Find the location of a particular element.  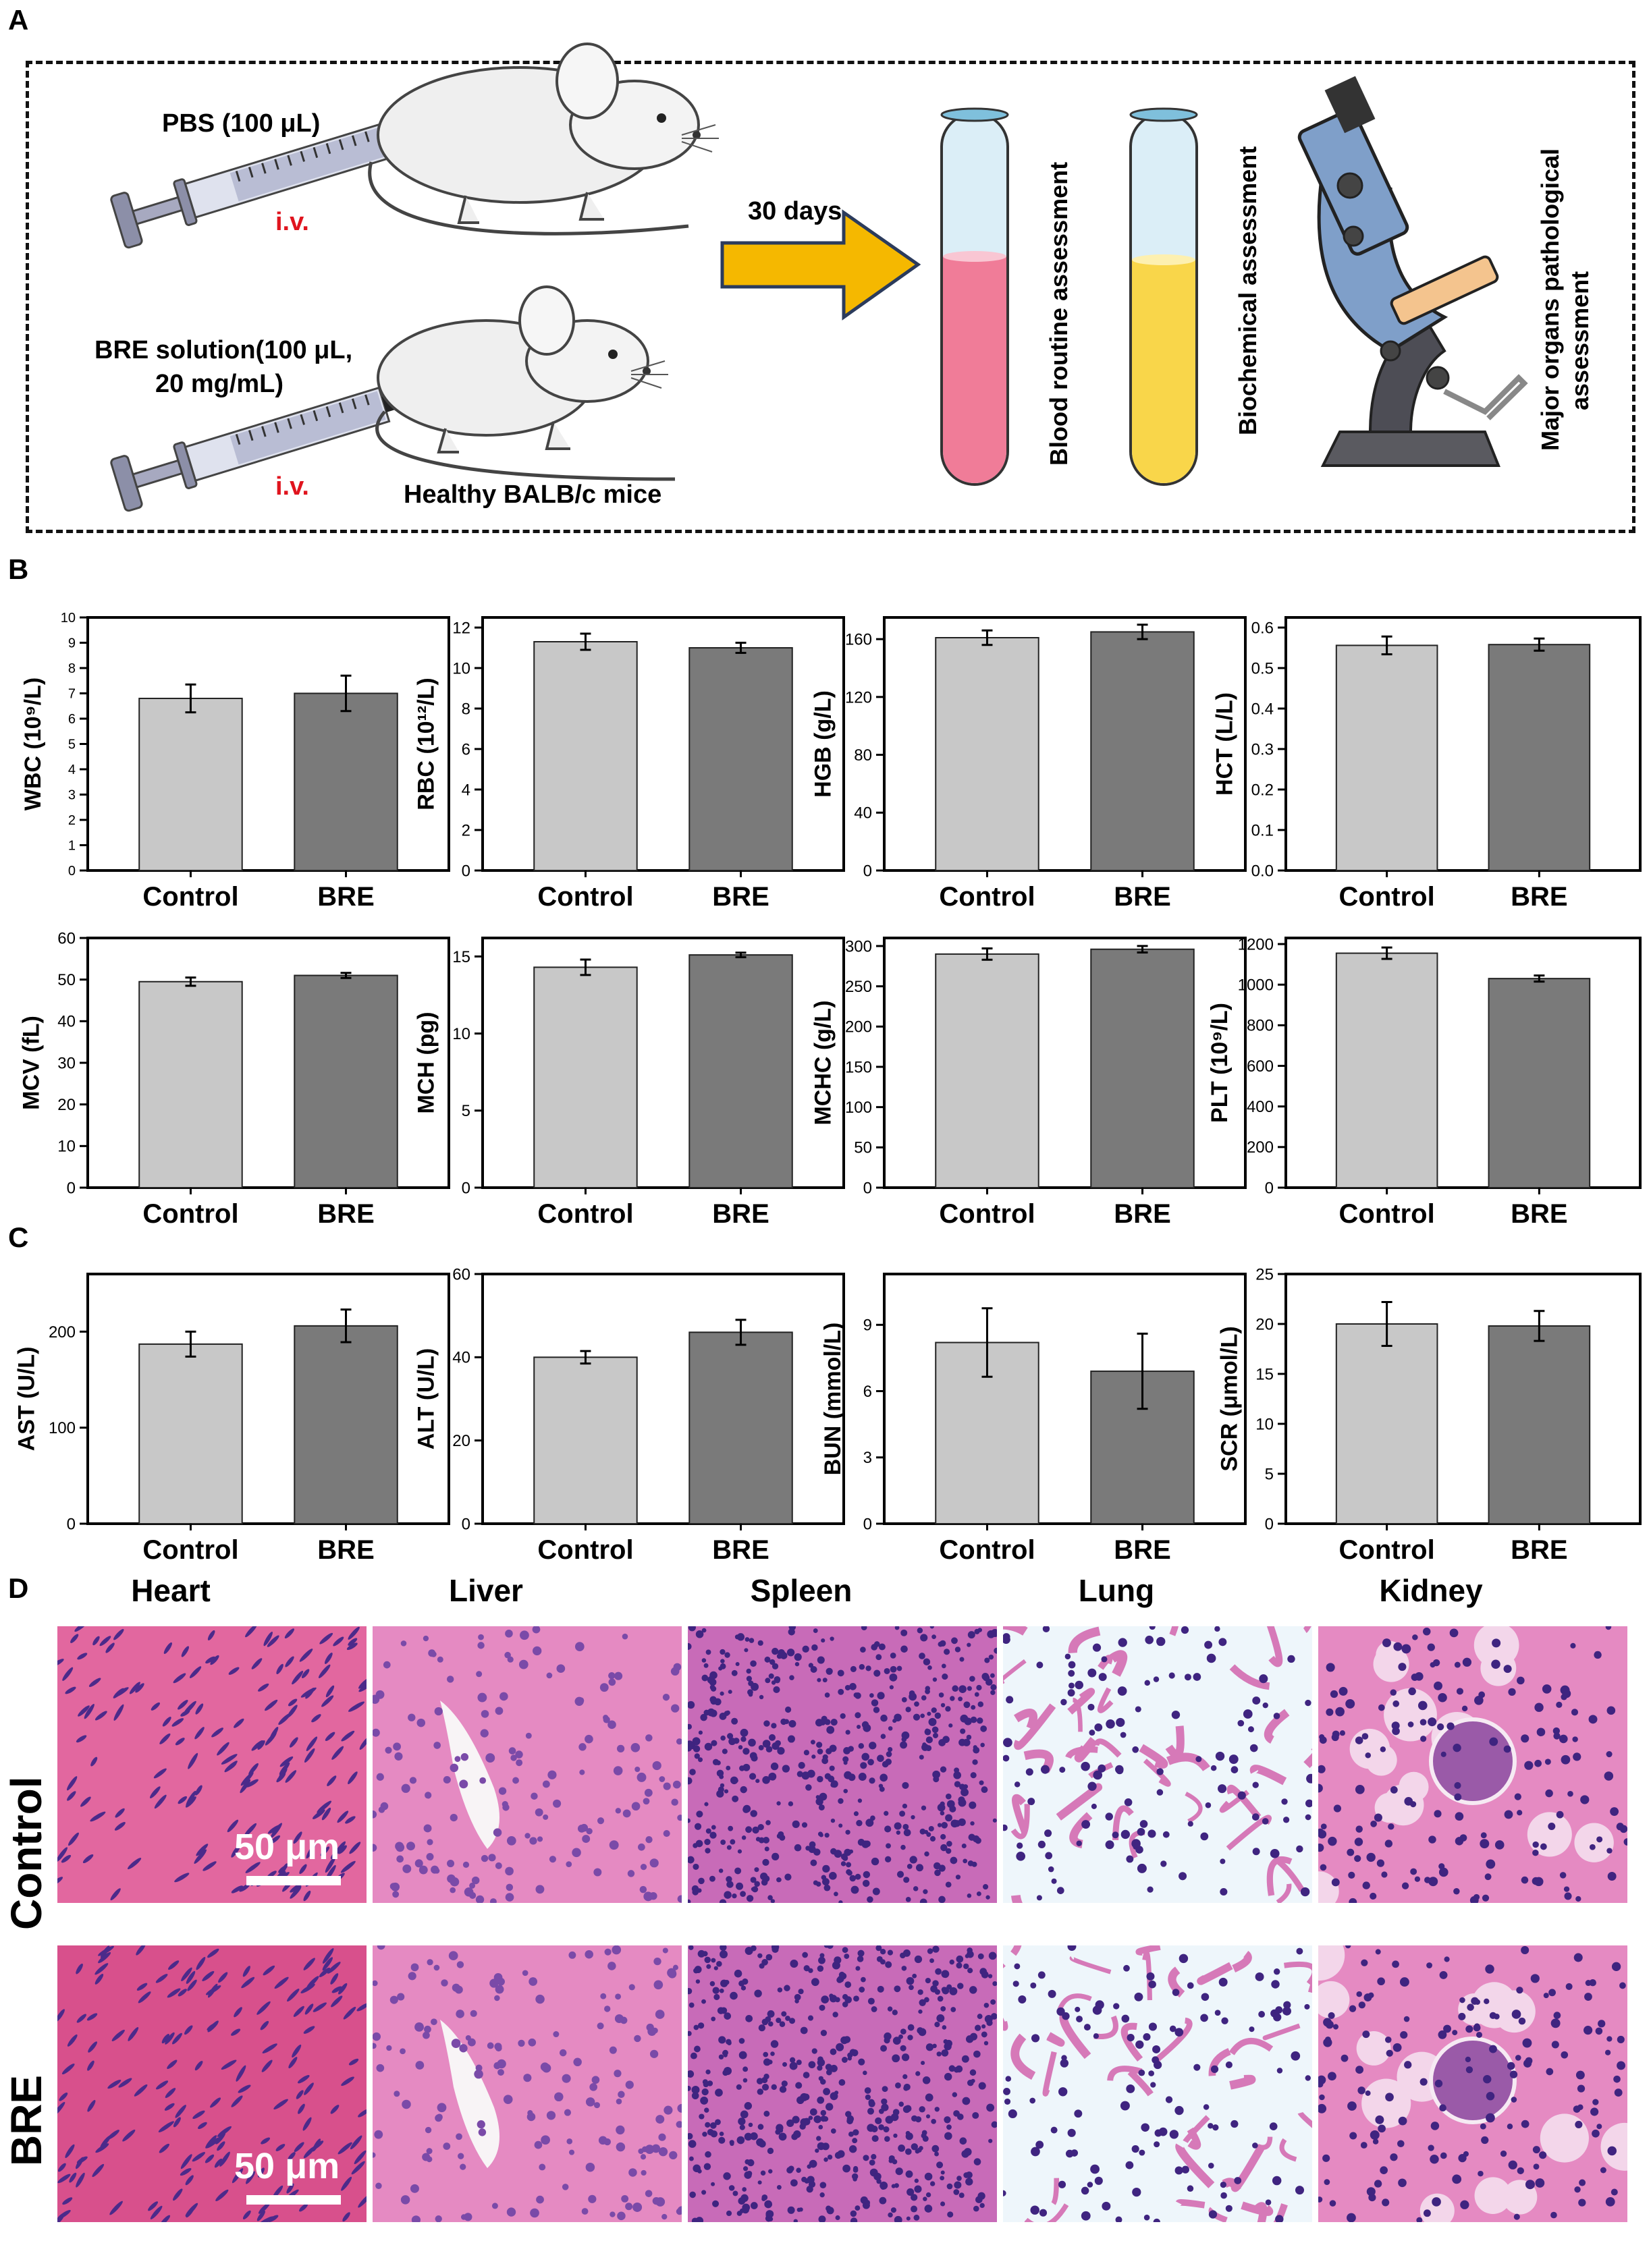

y-tick-label: 600 is located at coordinates (1260, 1066).